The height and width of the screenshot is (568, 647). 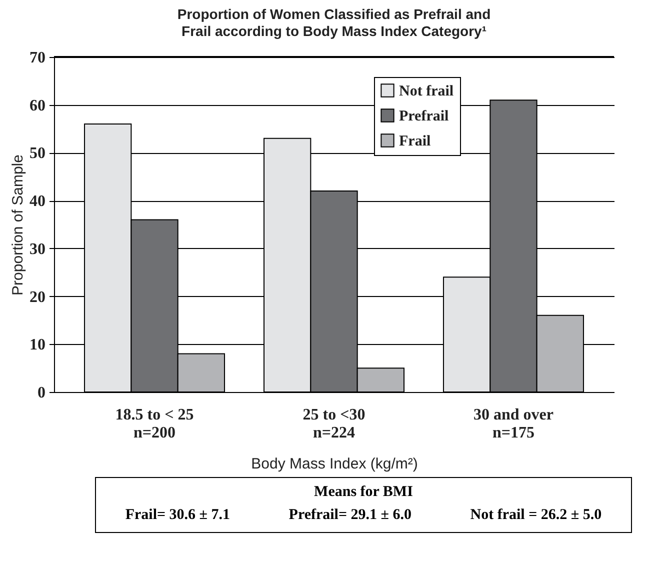 What do you see at coordinates (334, 424) in the screenshot?
I see `x-tick-label: 25 to <30 n=224` at bounding box center [334, 424].